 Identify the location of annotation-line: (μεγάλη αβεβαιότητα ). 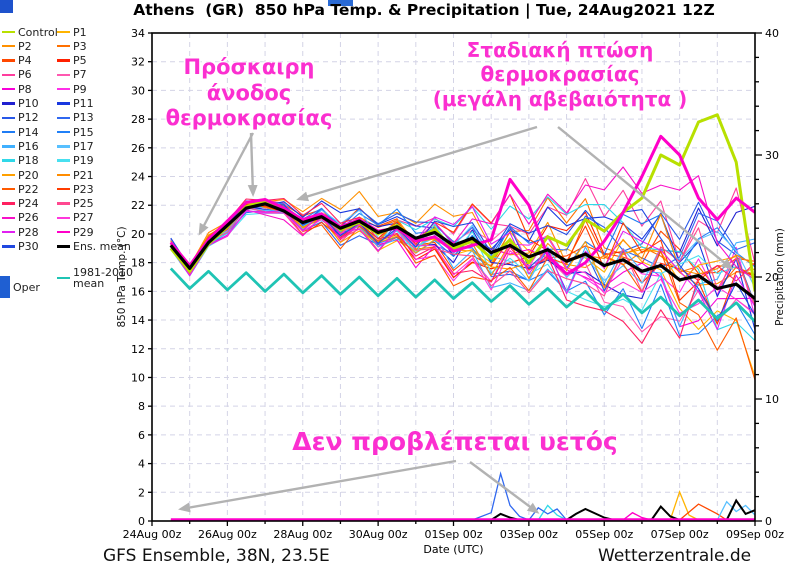
(560, 98).